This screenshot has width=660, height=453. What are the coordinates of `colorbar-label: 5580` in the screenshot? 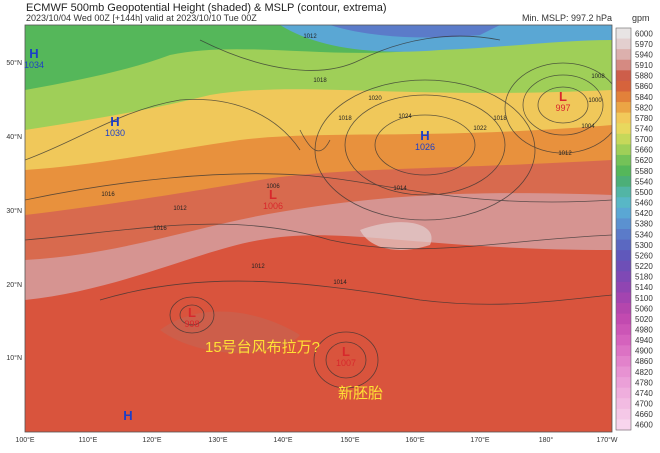 It's located at (644, 171).